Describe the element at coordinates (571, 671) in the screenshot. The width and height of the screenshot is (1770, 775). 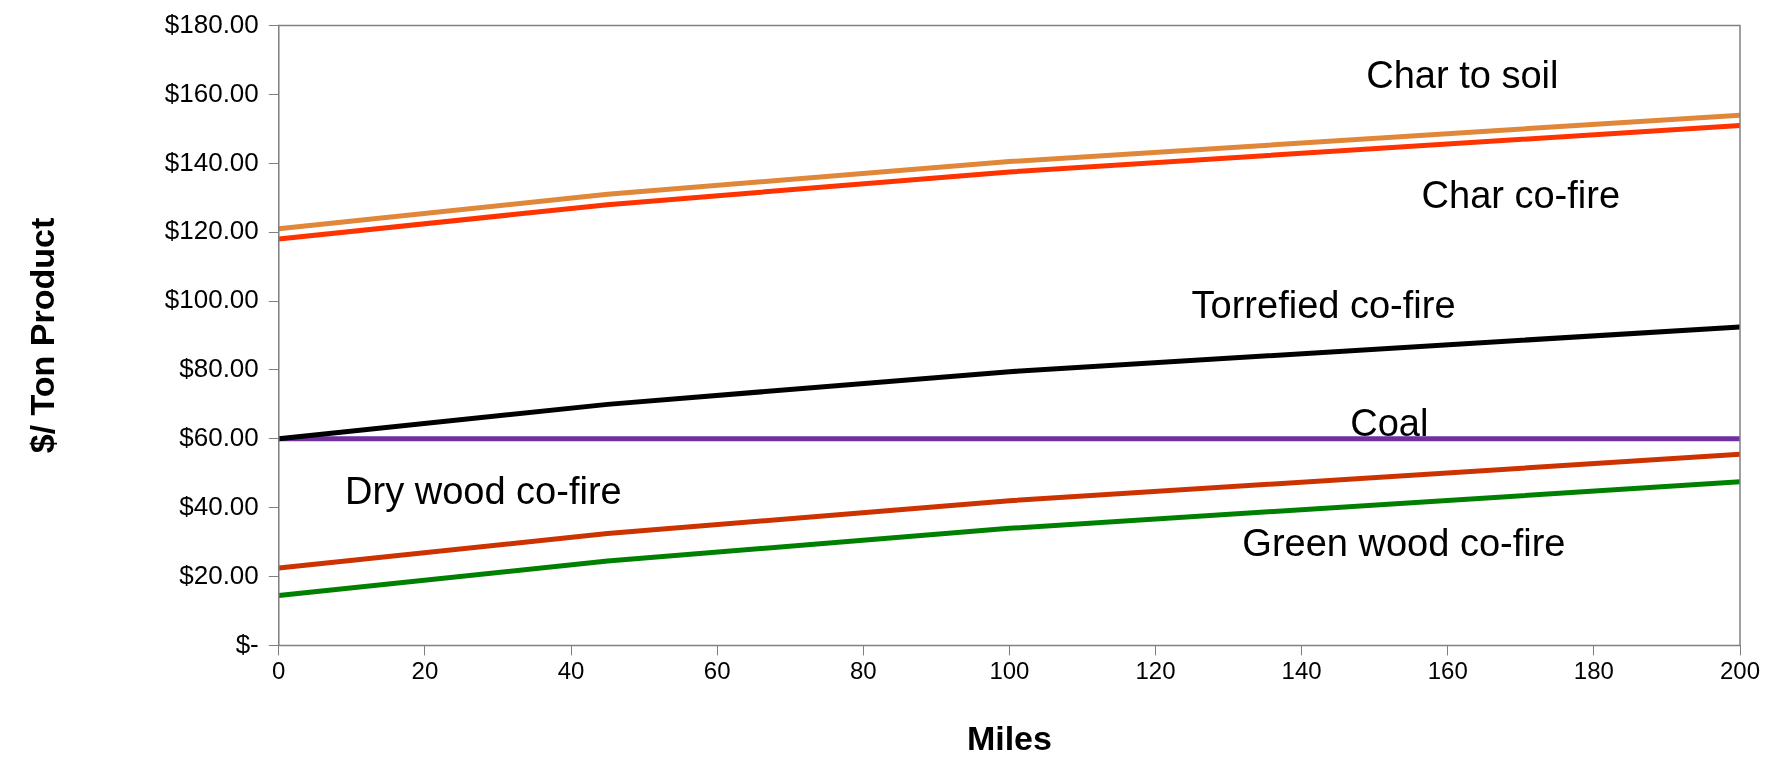
I see `x-tick-label: 40` at that location.